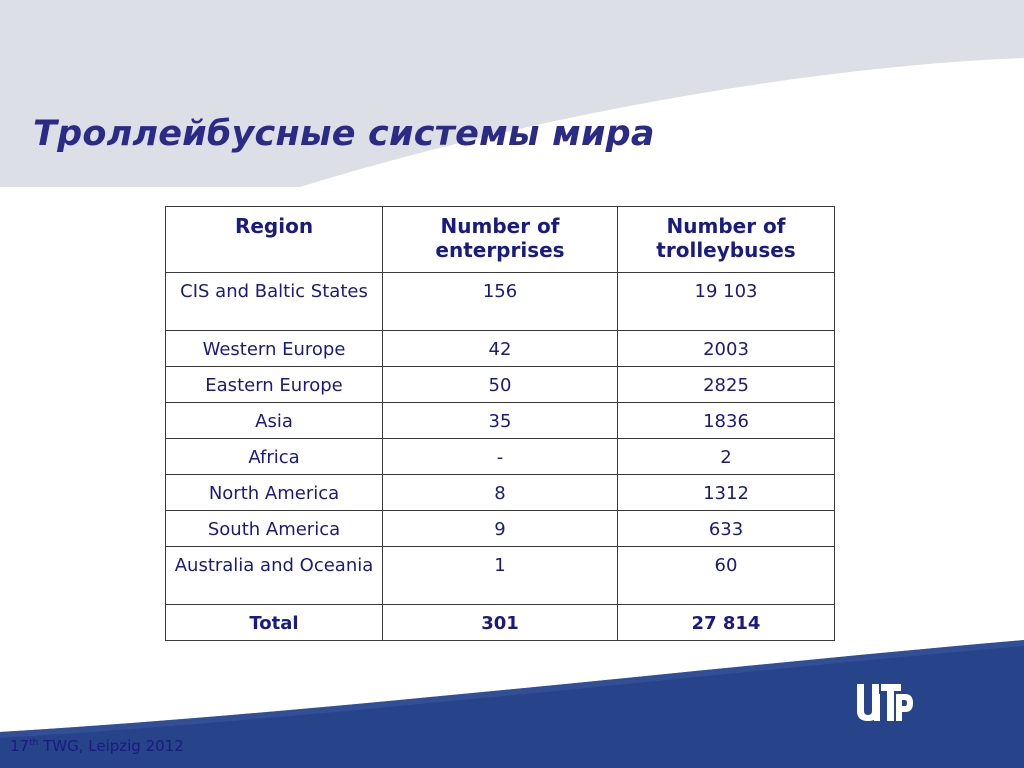 This screenshot has width=1024, height=768. I want to click on cell-region: Eastern Europe, so click(274, 384).